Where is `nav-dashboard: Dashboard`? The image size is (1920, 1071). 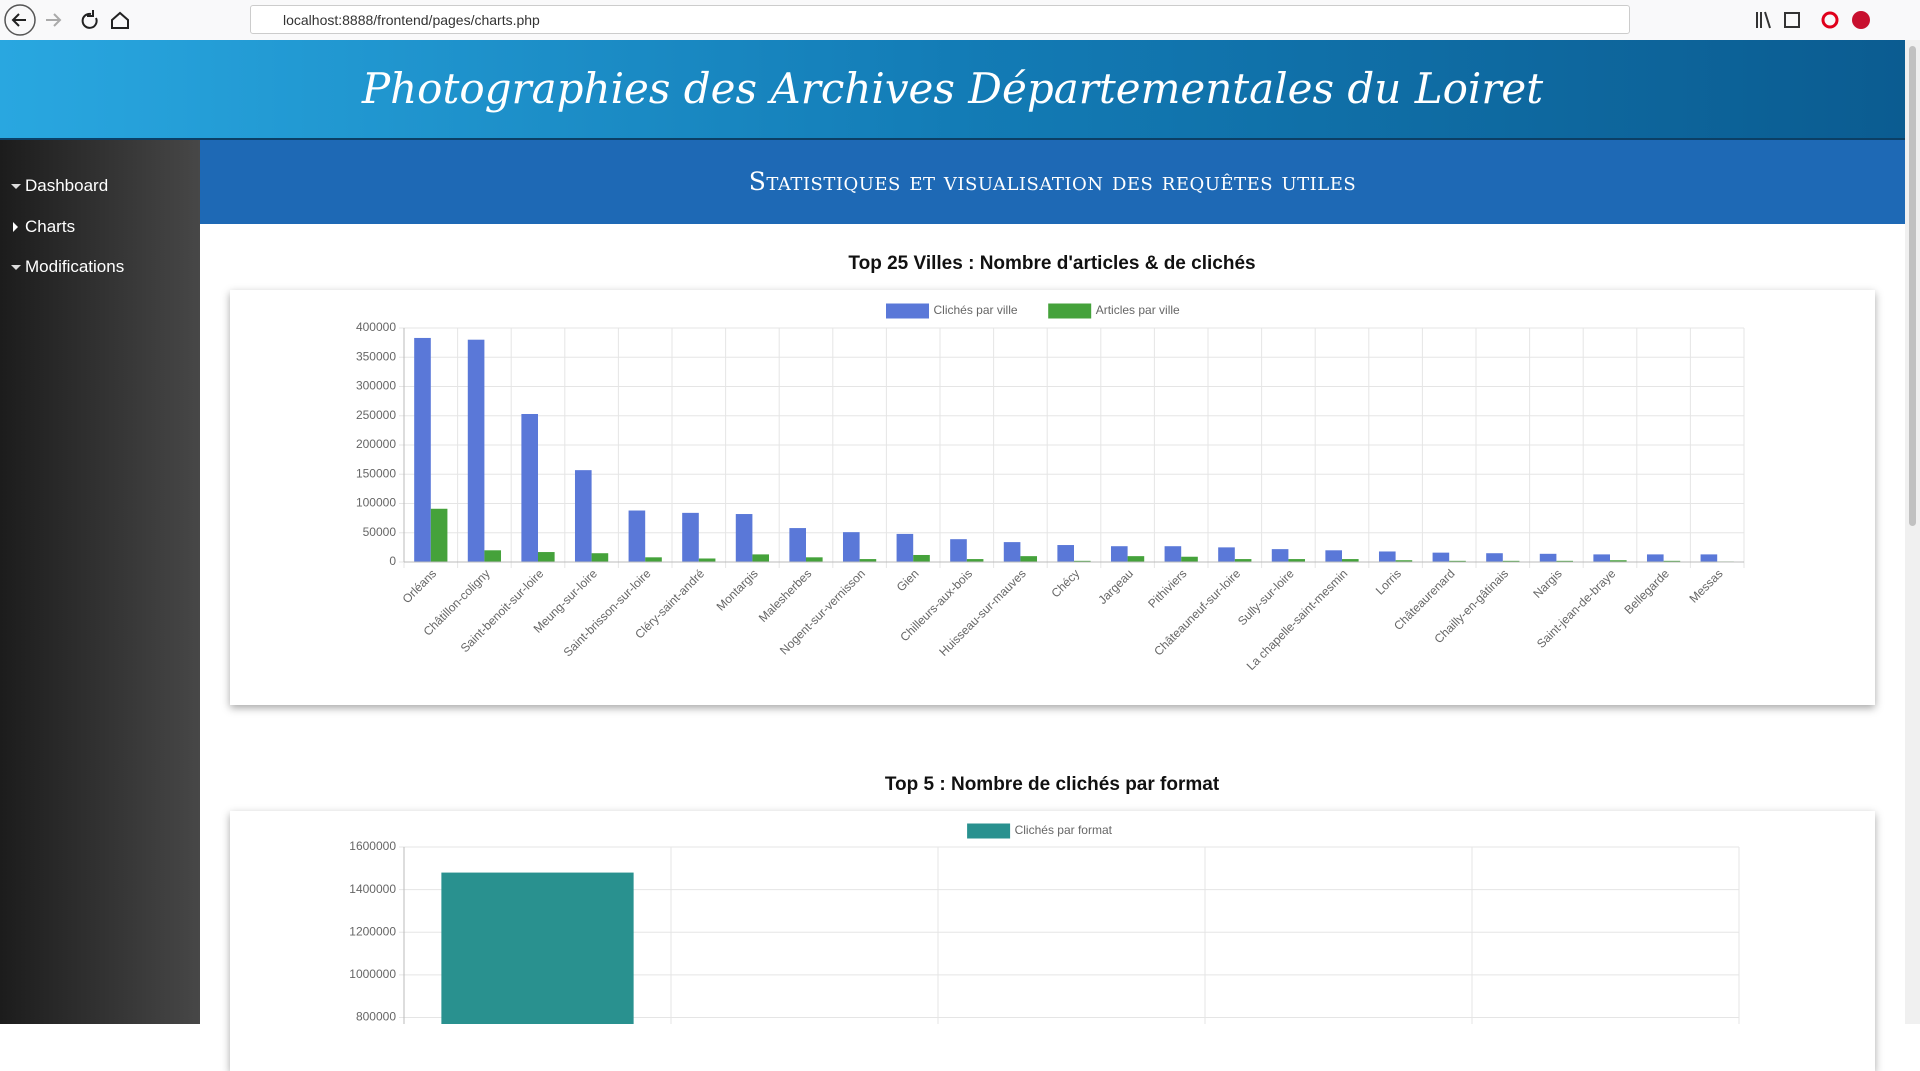
nav-dashboard: Dashboard is located at coordinates (67, 185).